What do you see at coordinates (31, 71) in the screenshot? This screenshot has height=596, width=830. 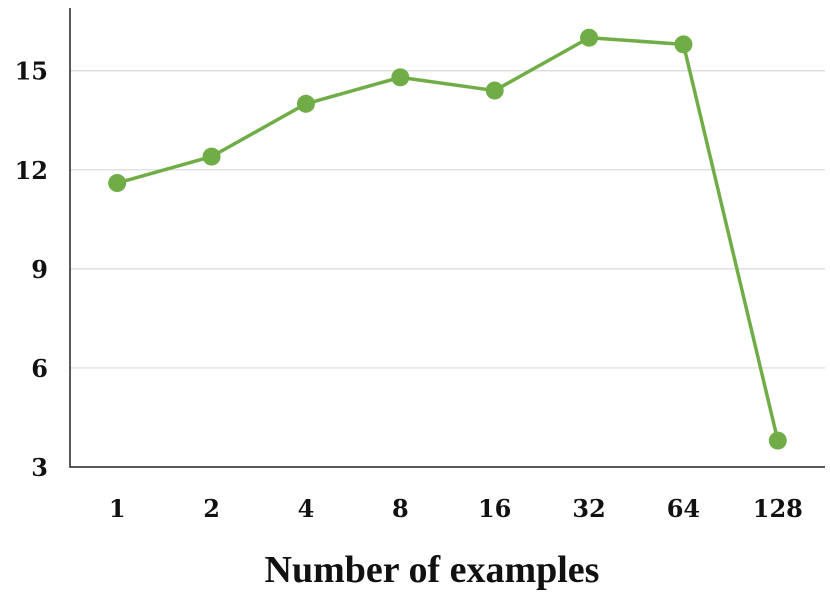 I see `y-tick-label: 15` at bounding box center [31, 71].